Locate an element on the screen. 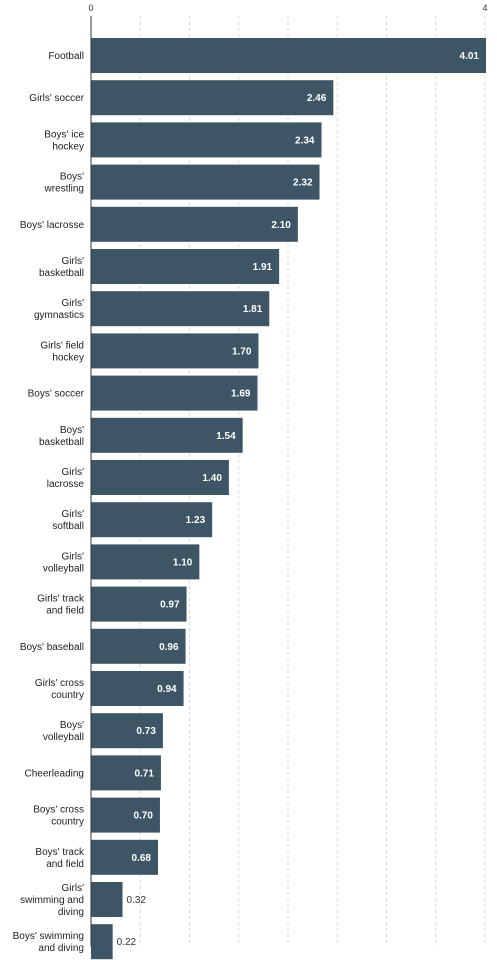  x-tick-label: 0 is located at coordinates (90, 8).